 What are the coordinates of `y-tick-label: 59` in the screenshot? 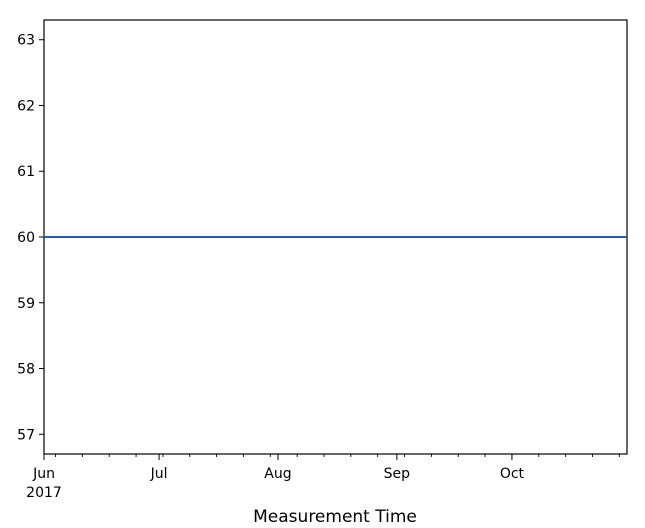 It's located at (26, 304).